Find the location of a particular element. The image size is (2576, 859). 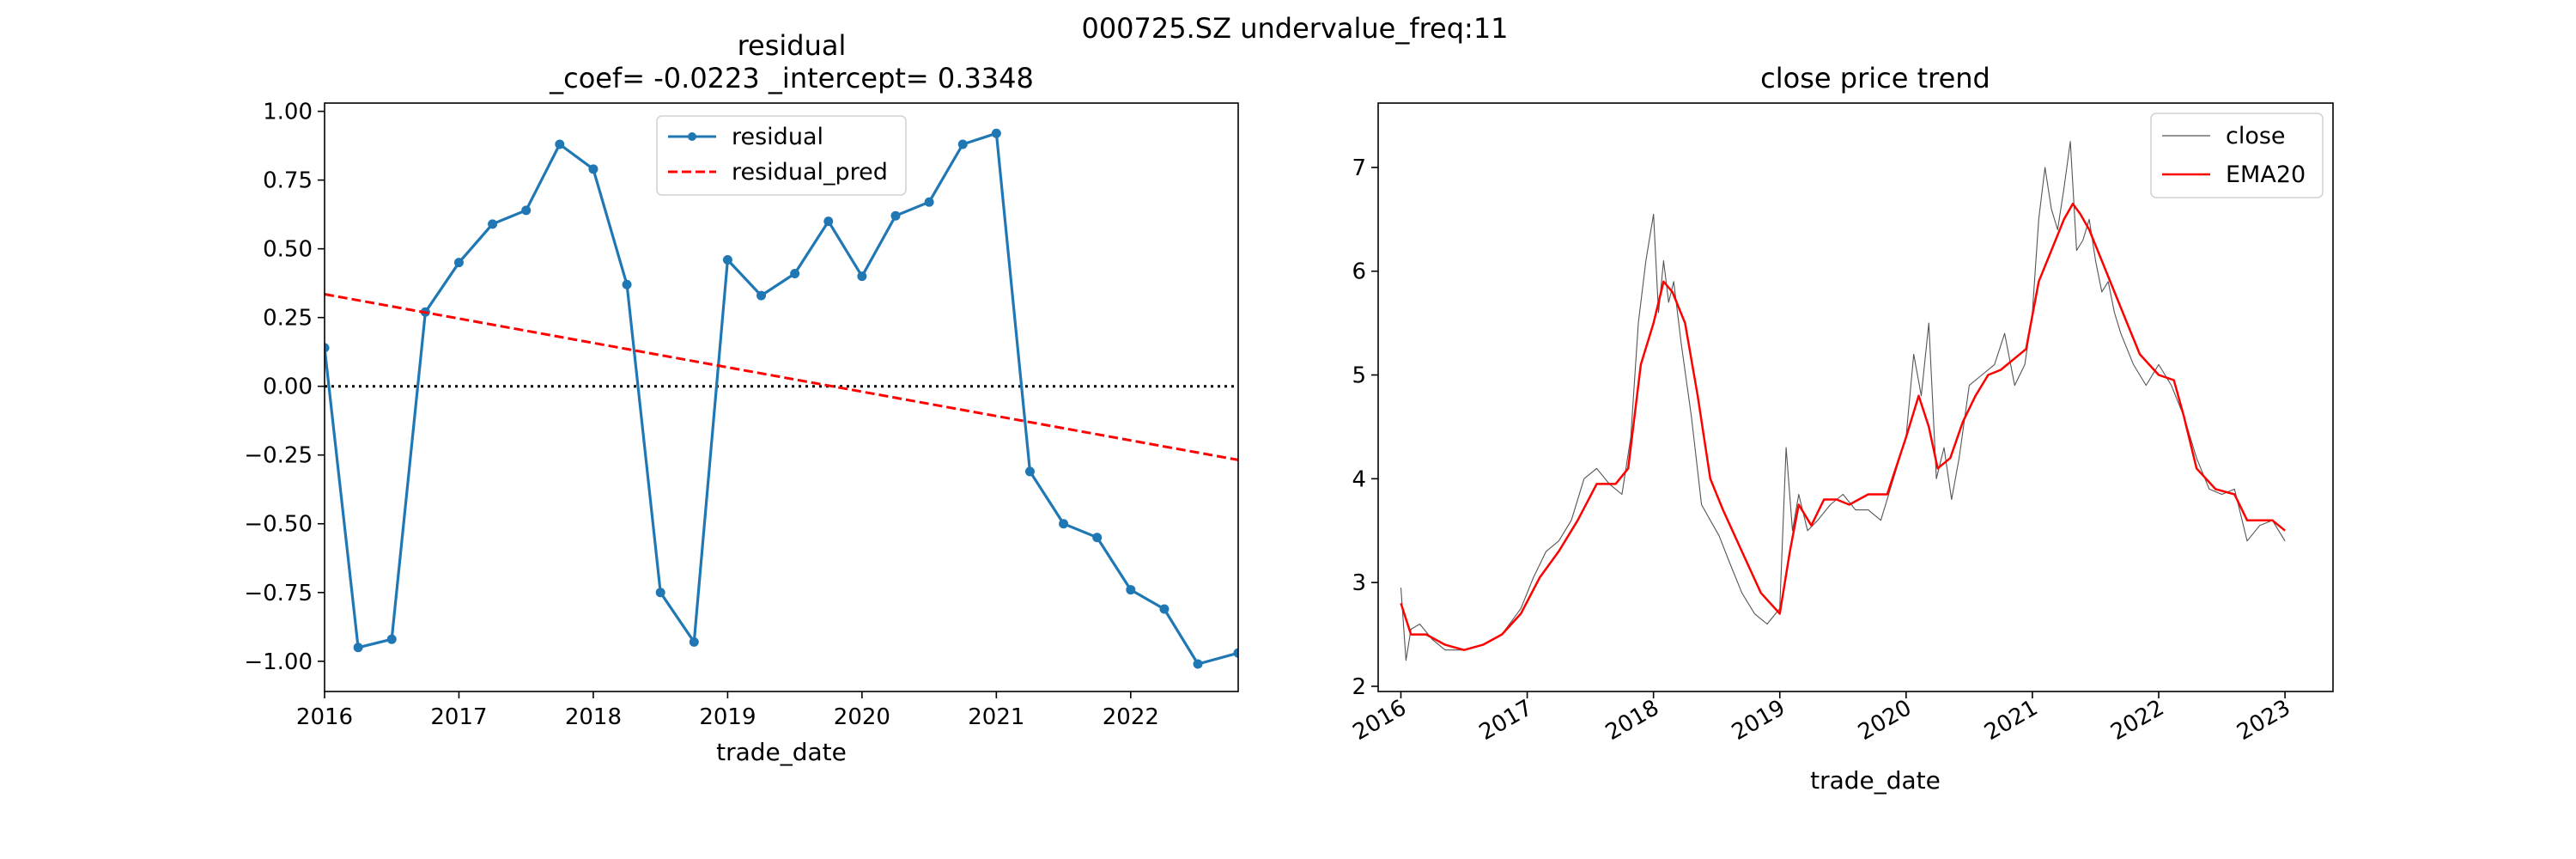

y-tick-label: −0.25 is located at coordinates (279, 456).